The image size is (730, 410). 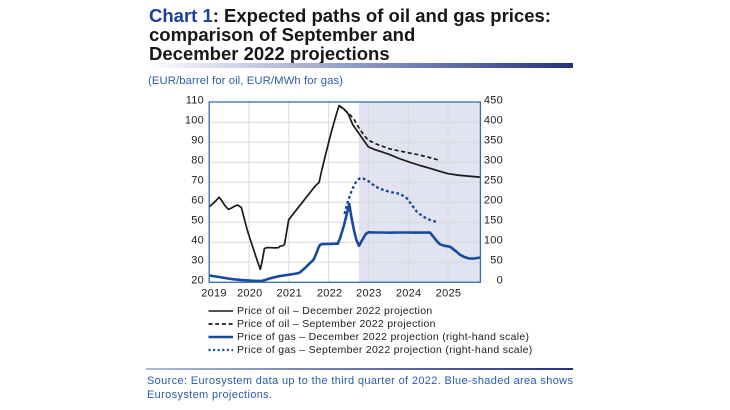 I want to click on svg-text: 2020, so click(x=249, y=293).